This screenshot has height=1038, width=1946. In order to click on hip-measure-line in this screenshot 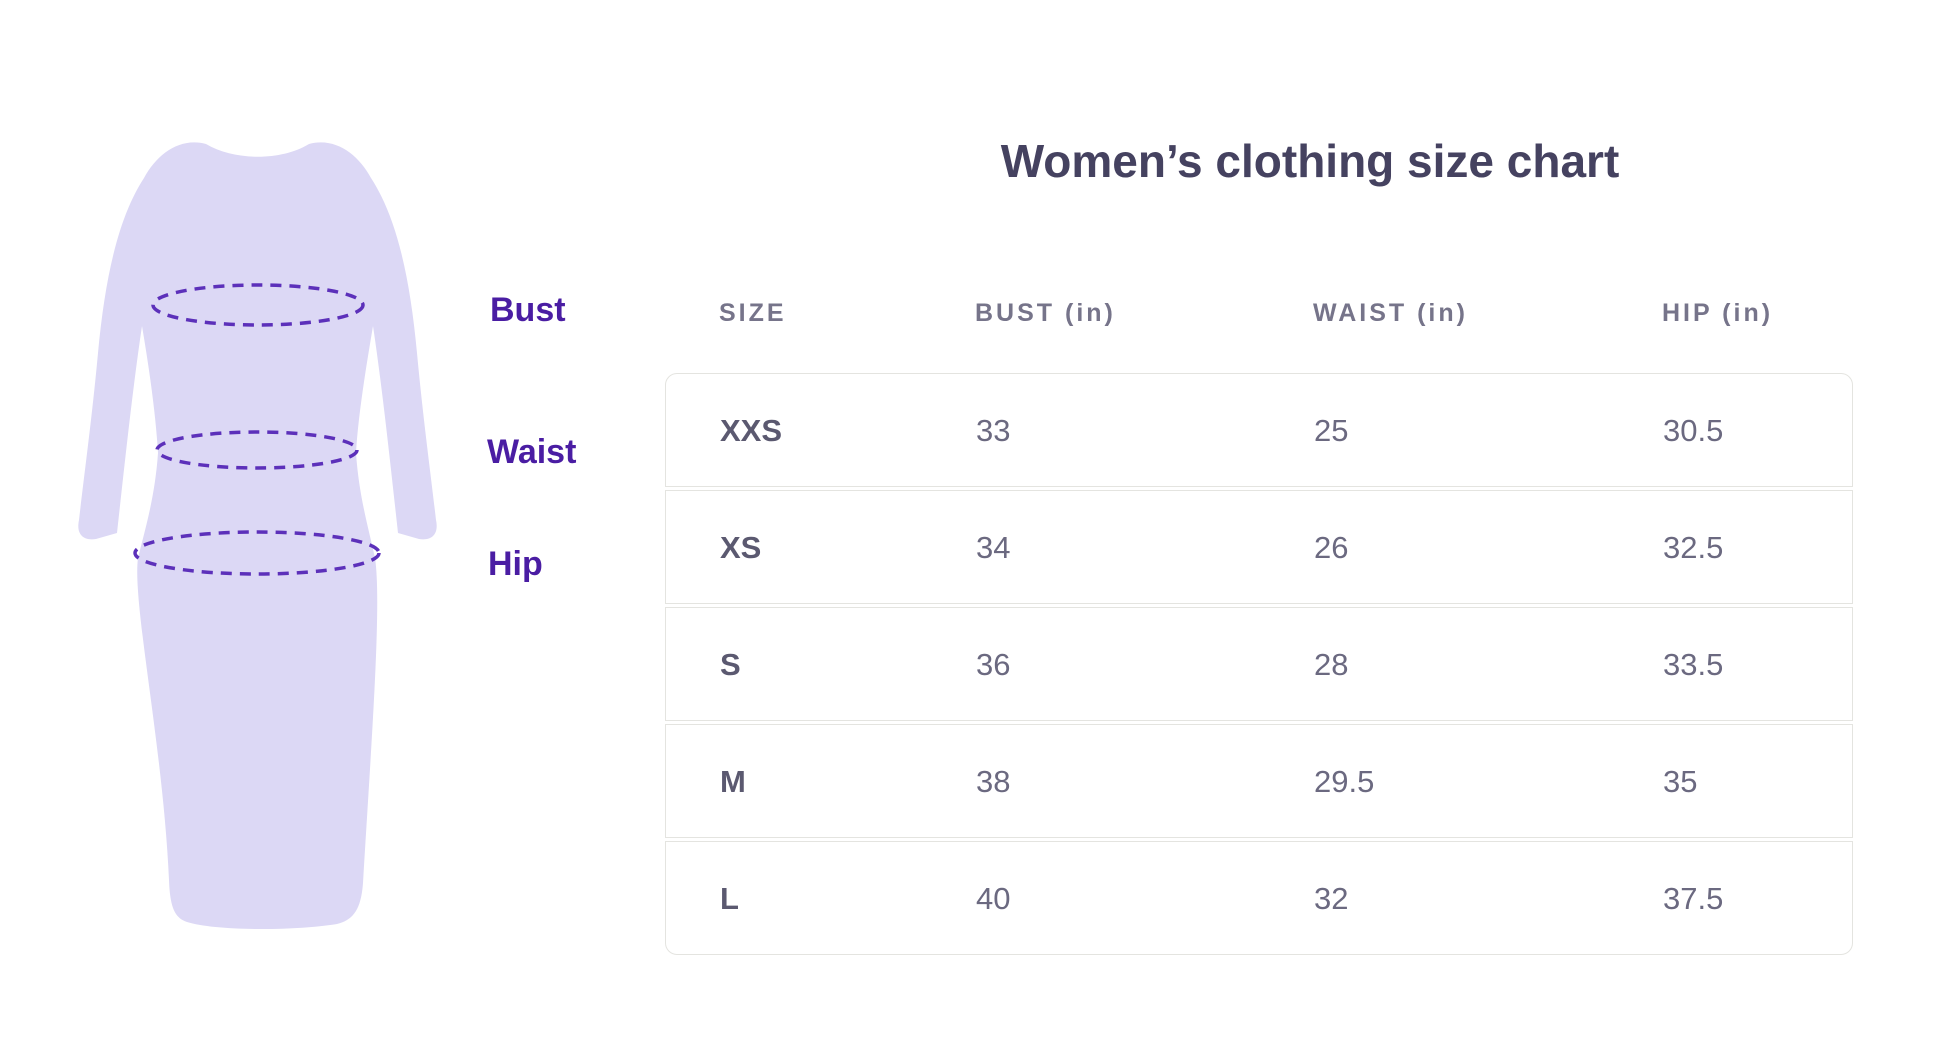, I will do `click(257, 553)`.